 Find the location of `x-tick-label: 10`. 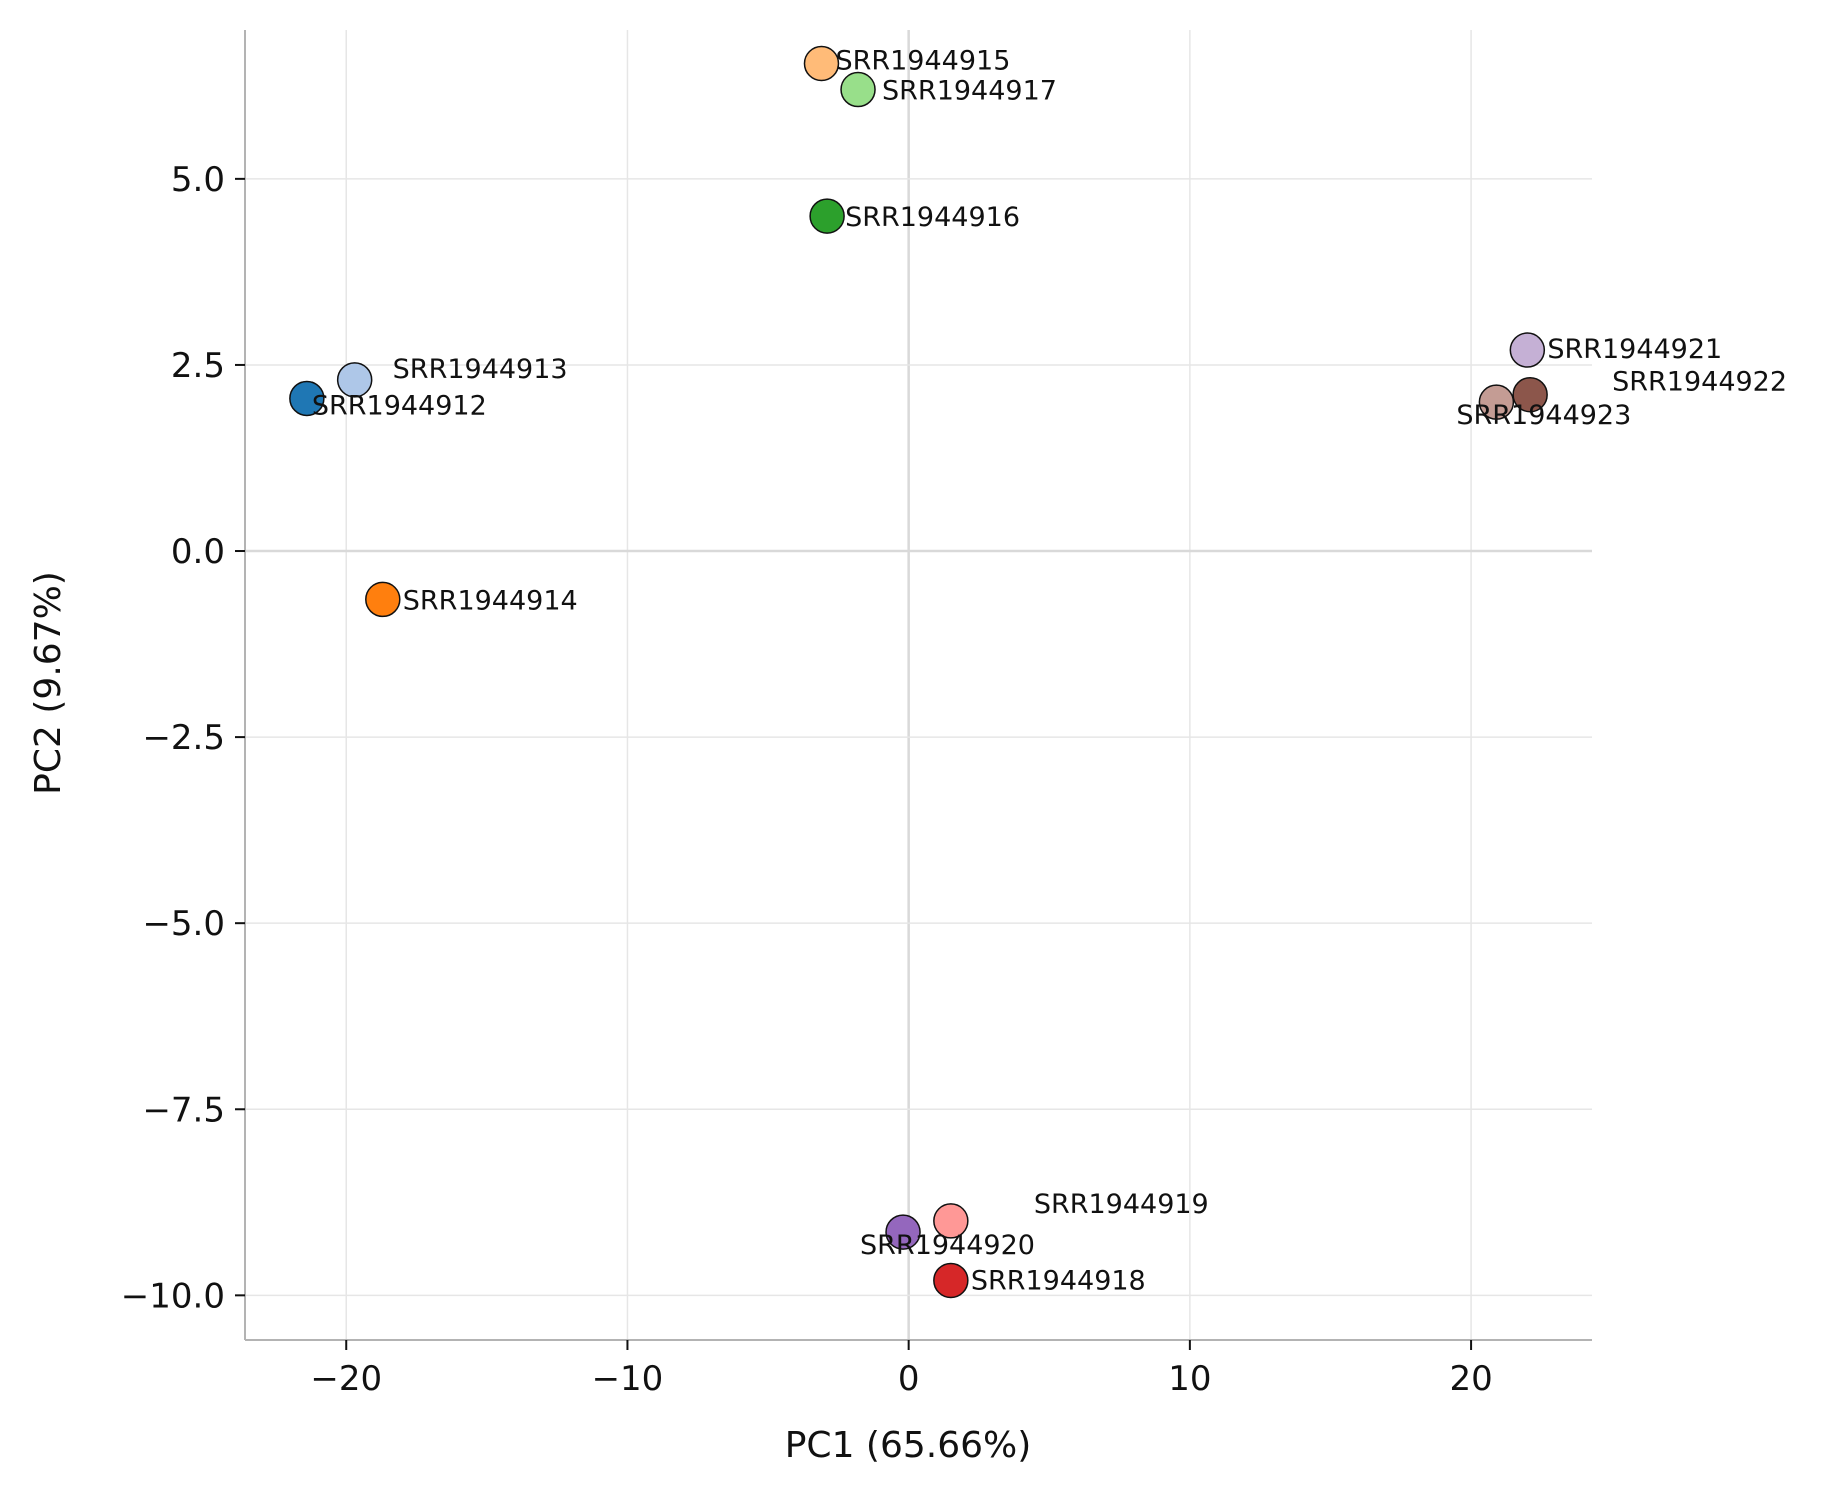

x-tick-label: 10 is located at coordinates (1189, 1379).